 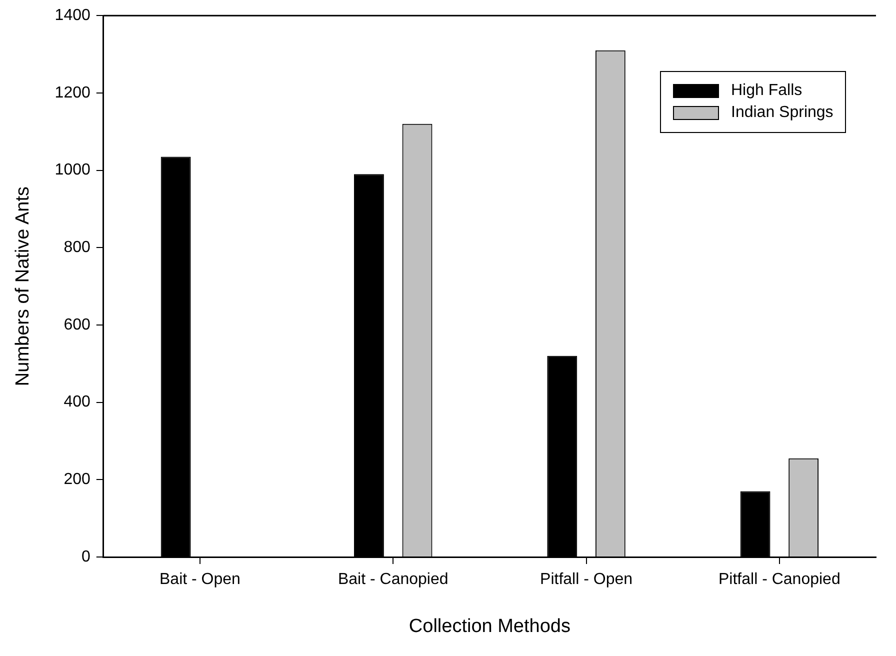 What do you see at coordinates (72, 93) in the screenshot?
I see `y-tick-label: 1200` at bounding box center [72, 93].